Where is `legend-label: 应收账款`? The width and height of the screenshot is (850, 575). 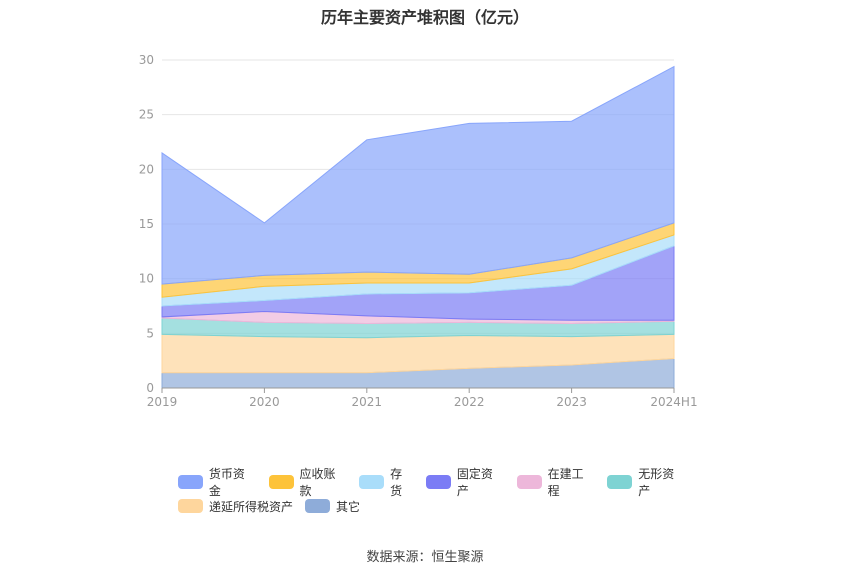
legend-label: 应收账款 is located at coordinates (317, 482).